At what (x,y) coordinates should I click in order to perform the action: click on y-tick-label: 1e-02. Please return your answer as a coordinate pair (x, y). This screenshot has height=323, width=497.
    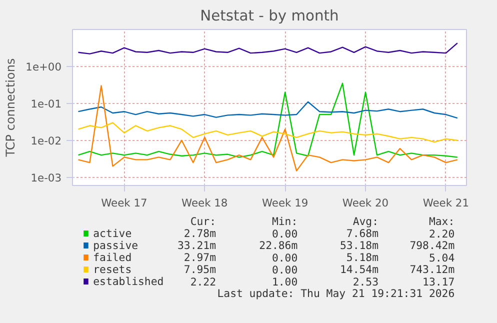
    Looking at the image, I should click on (46, 141).